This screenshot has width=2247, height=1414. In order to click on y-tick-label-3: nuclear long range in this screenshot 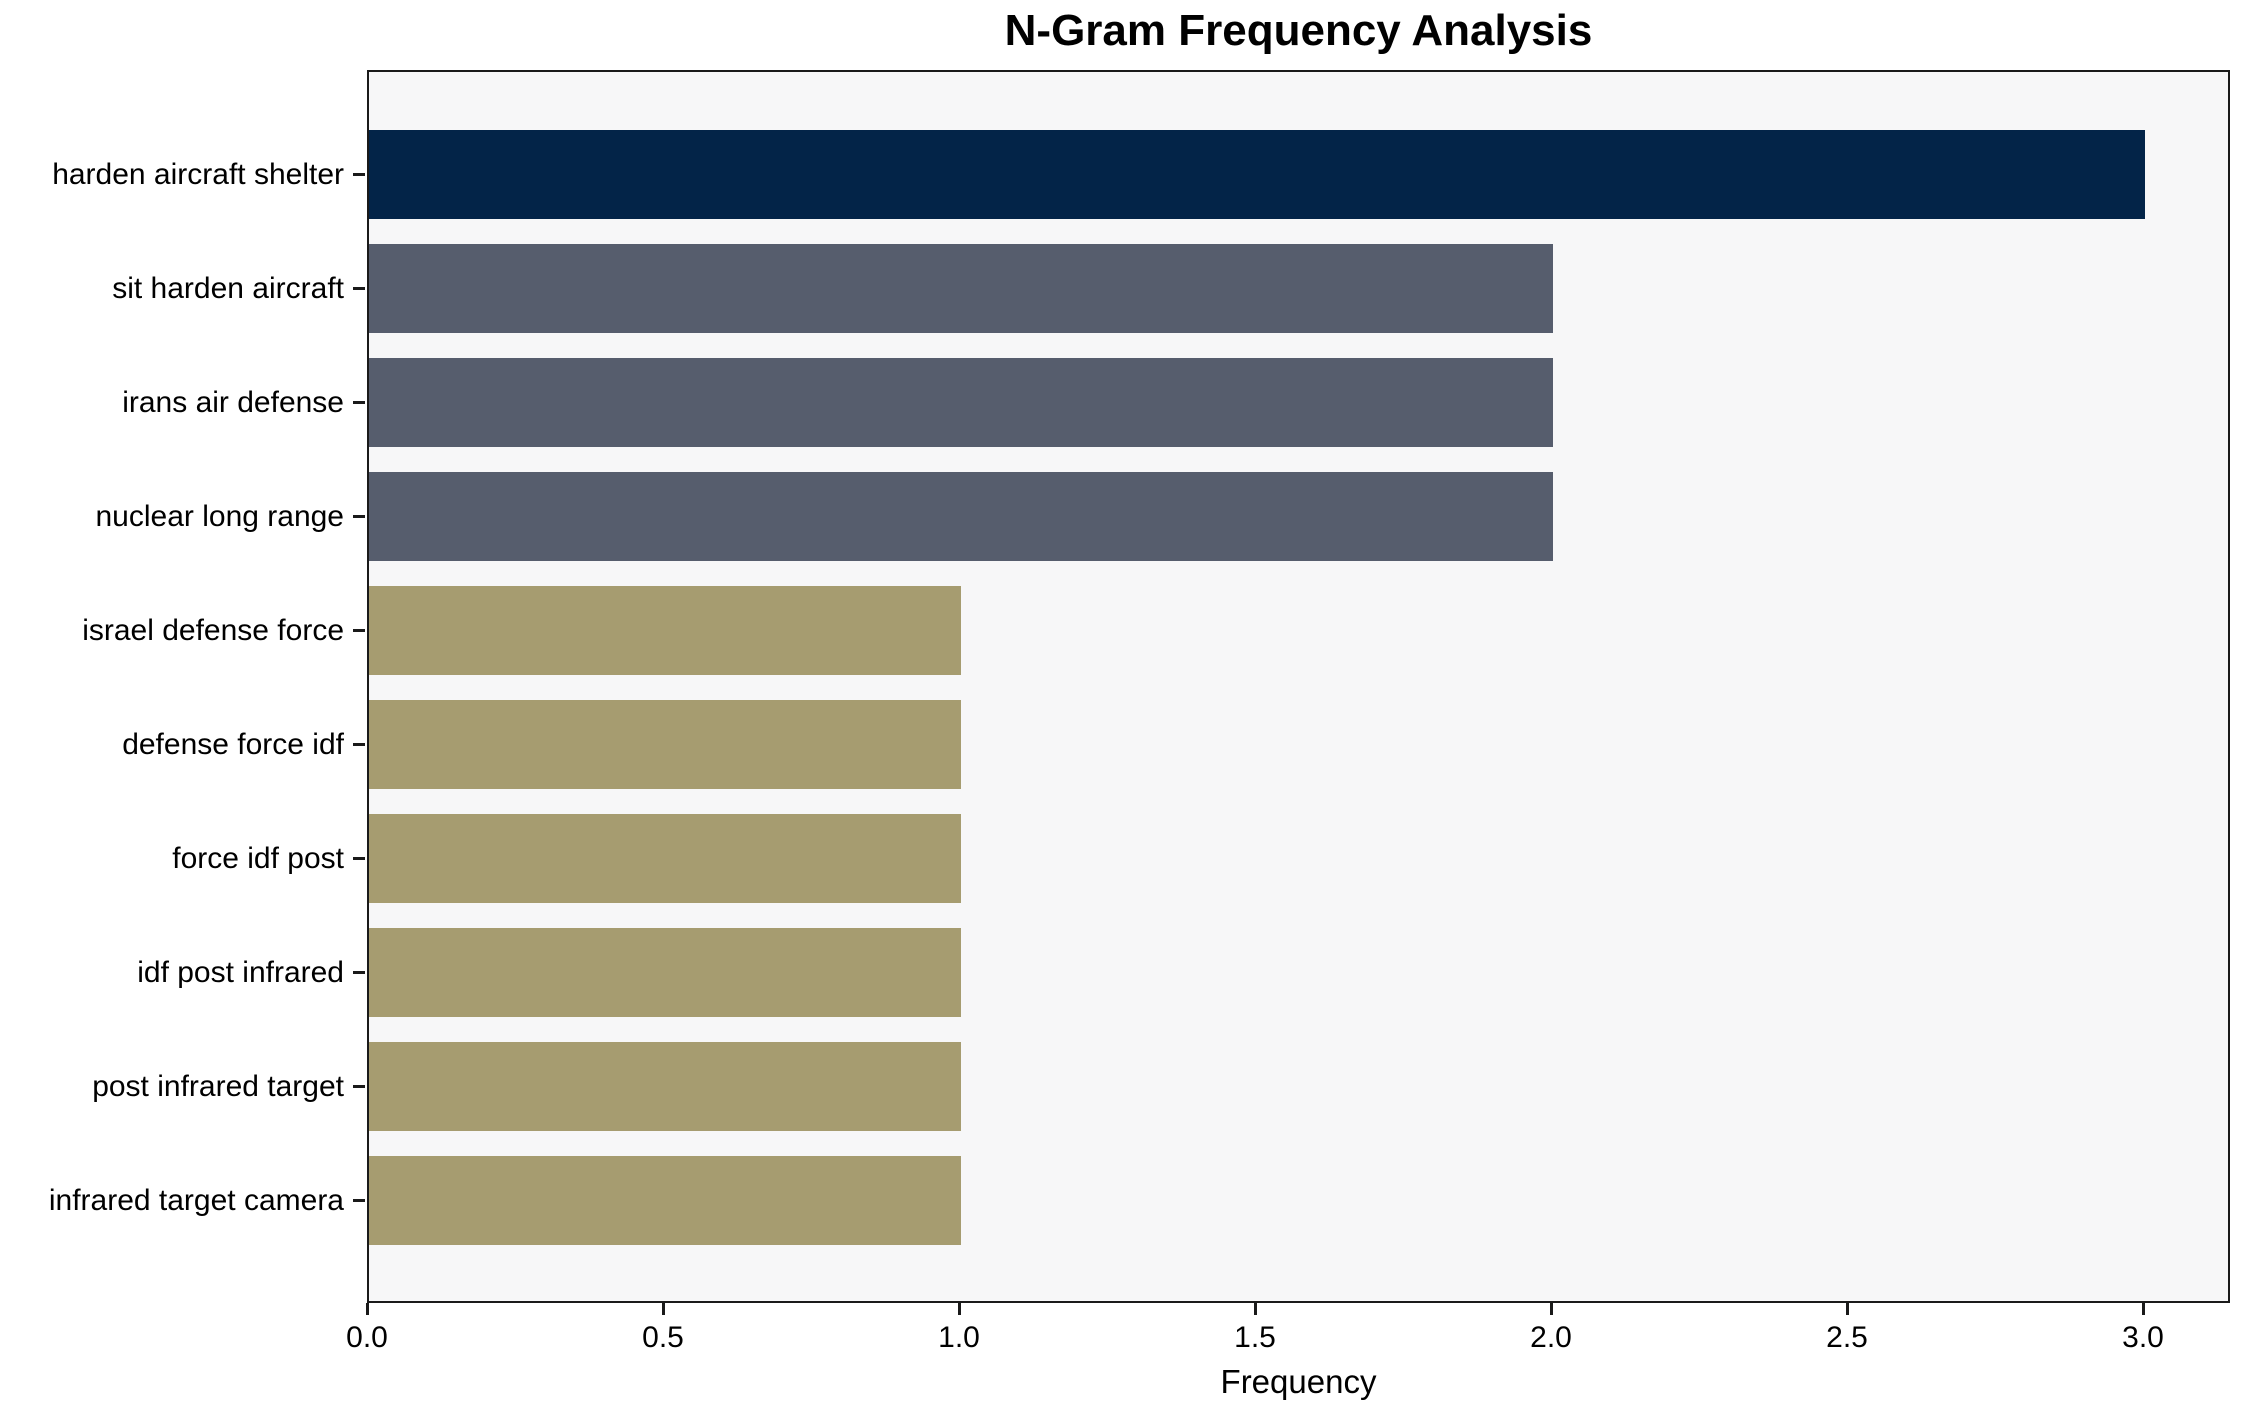, I will do `click(219, 516)`.